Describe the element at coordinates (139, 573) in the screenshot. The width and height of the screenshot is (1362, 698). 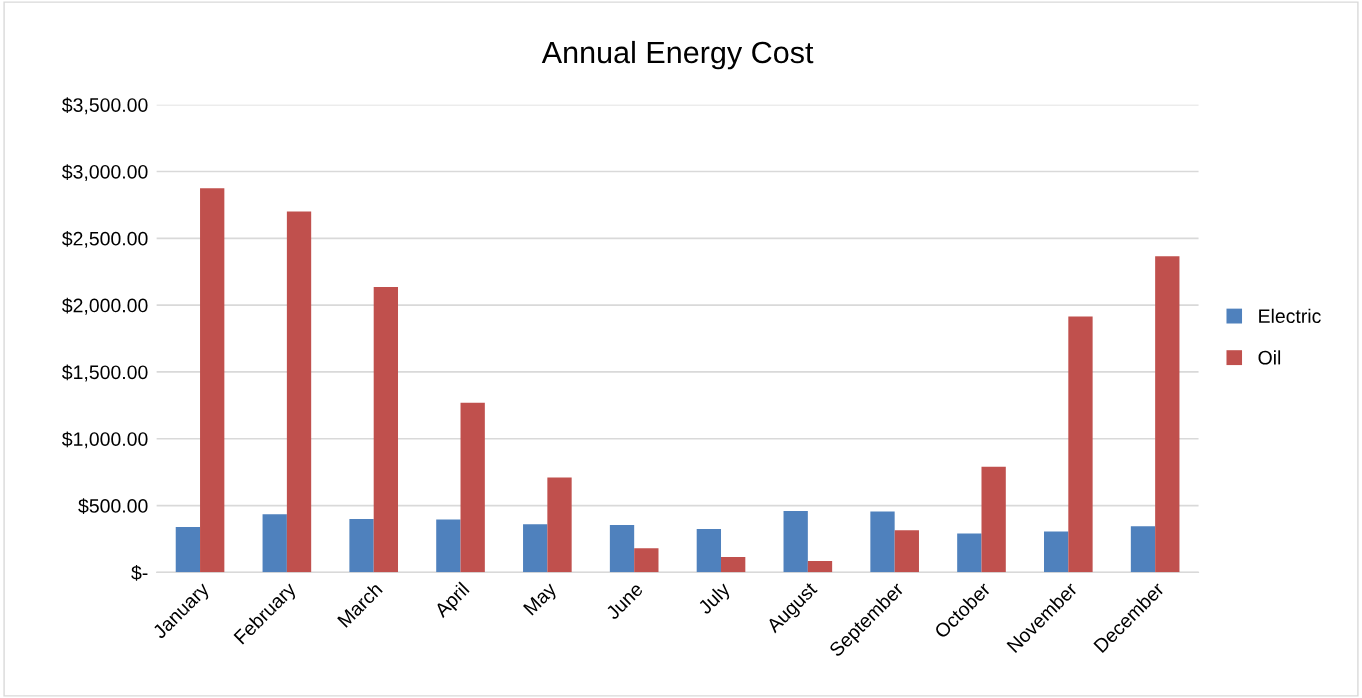
I see `y-tick-label: $-` at that location.